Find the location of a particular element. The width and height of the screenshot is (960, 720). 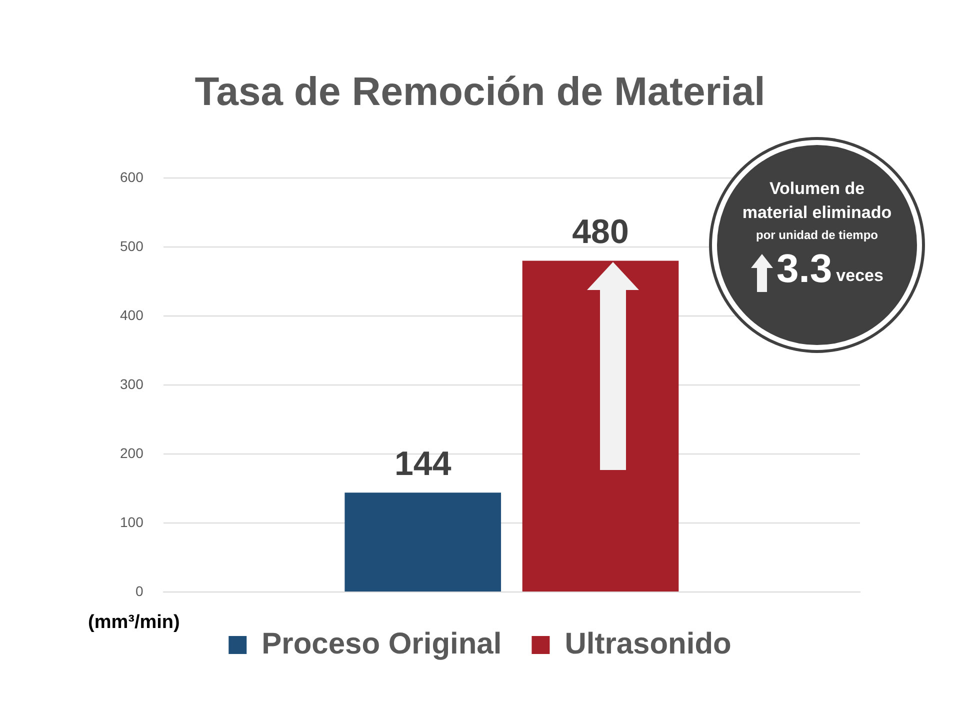

legend-label: Ultrasonido is located at coordinates (648, 643).